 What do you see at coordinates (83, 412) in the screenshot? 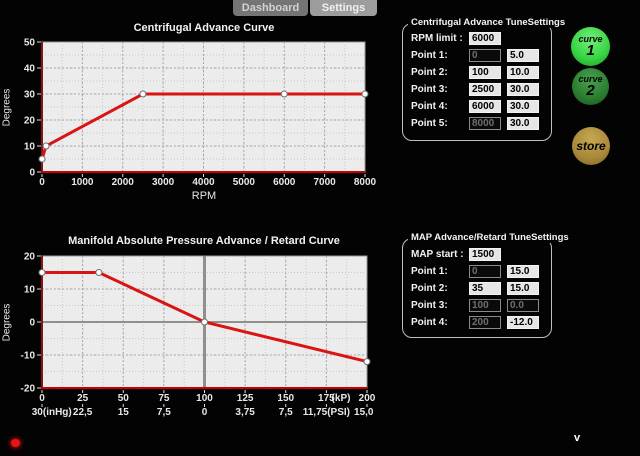
I see `x-tick-label-secondary: 22,5` at bounding box center [83, 412].